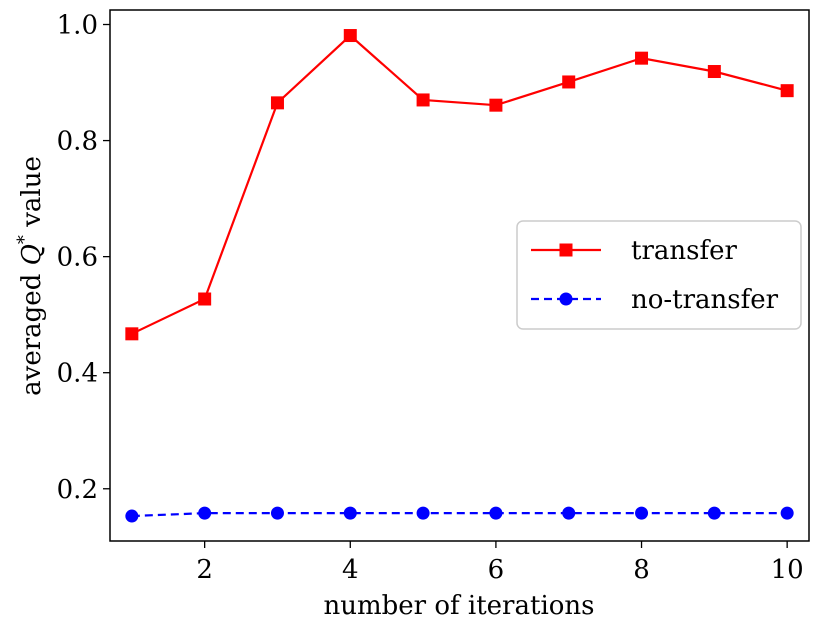  I want to click on legend-box, so click(659, 275).